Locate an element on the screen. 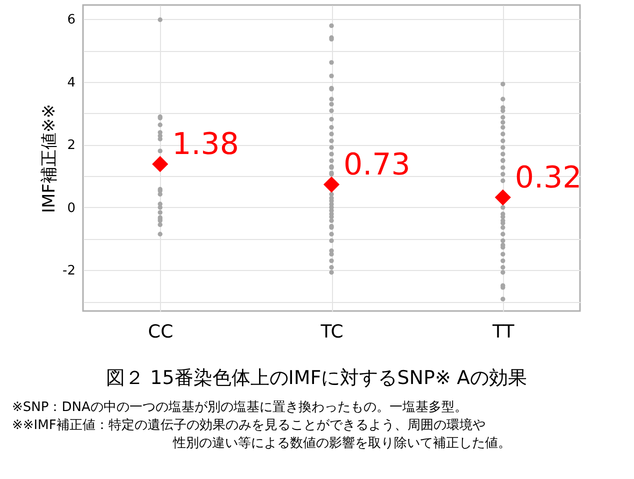 This screenshot has width=634, height=479. data-label: 1.38 is located at coordinates (205, 144).